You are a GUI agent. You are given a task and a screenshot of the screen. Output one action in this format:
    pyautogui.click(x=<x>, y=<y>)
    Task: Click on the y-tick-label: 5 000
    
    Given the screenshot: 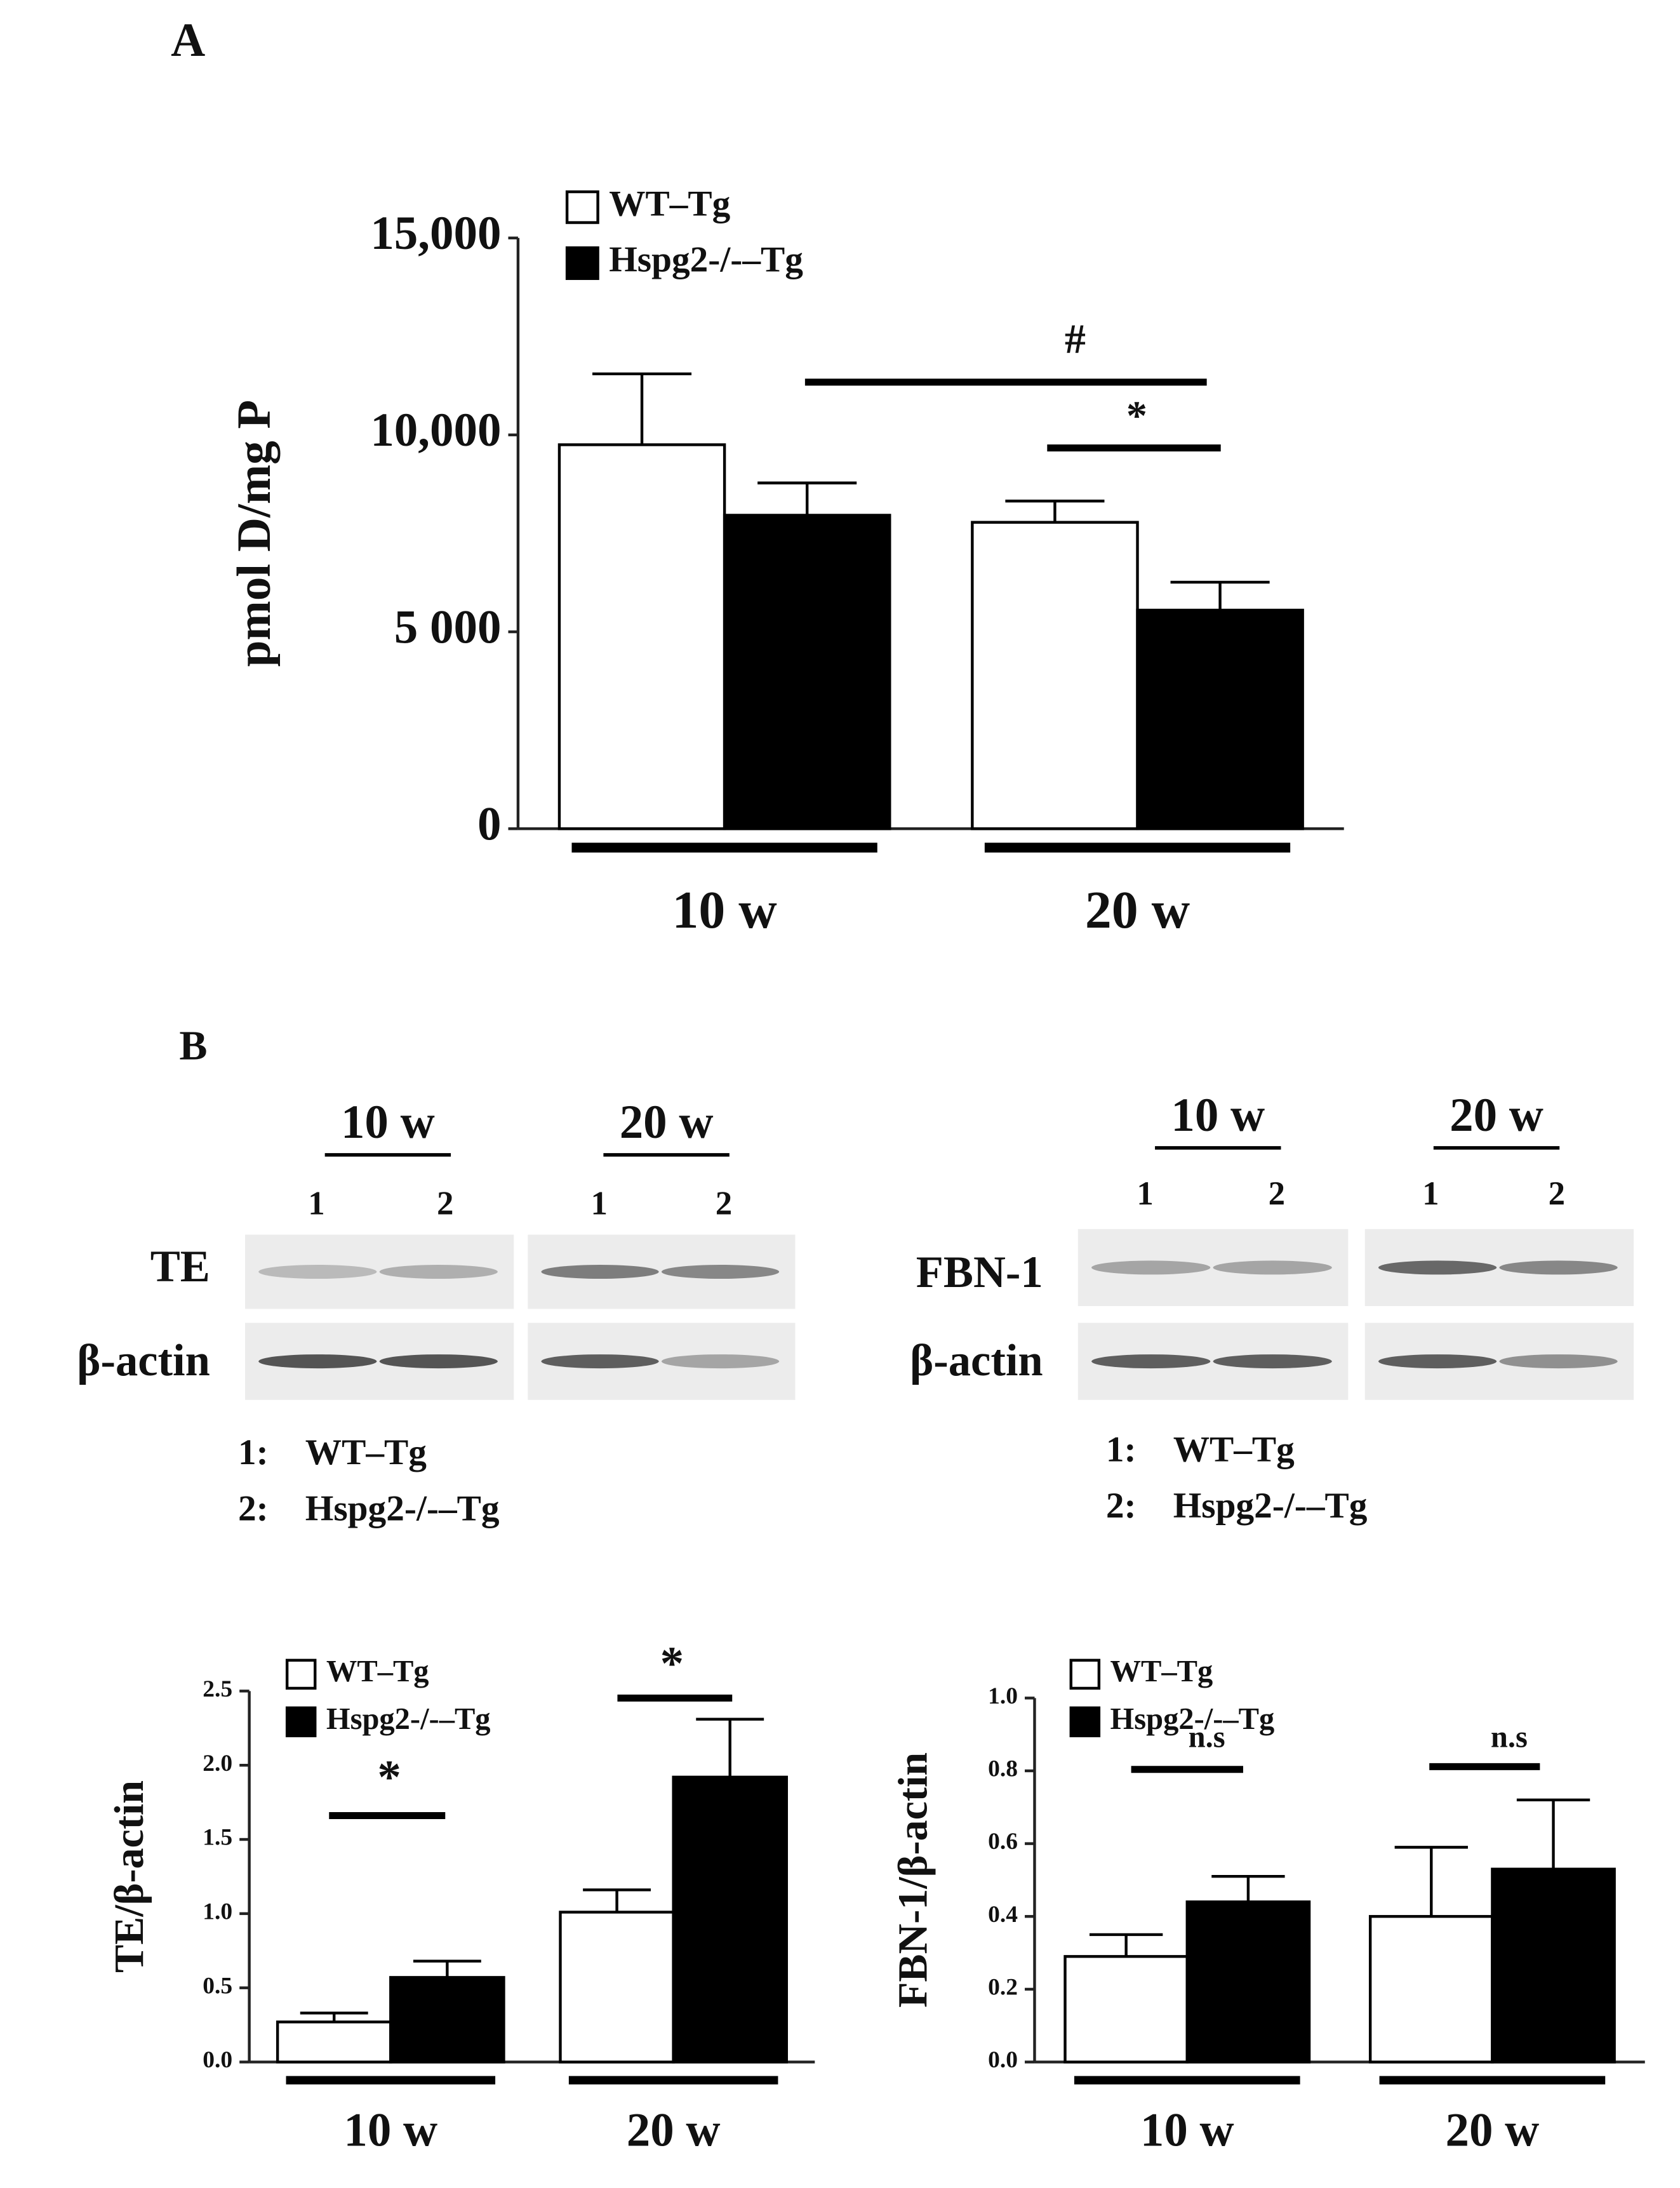 What is the action you would take?
    pyautogui.click(x=448, y=627)
    